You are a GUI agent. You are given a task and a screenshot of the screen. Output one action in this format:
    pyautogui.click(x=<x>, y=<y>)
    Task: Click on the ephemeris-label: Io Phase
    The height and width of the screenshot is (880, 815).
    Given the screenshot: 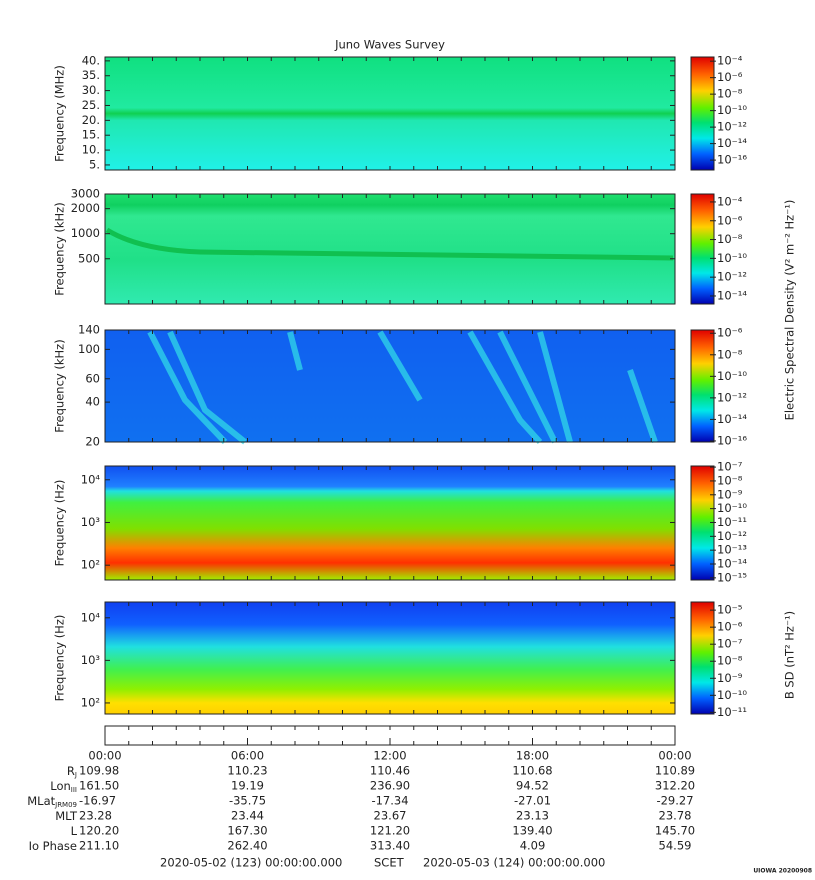 What is the action you would take?
    pyautogui.click(x=53, y=846)
    